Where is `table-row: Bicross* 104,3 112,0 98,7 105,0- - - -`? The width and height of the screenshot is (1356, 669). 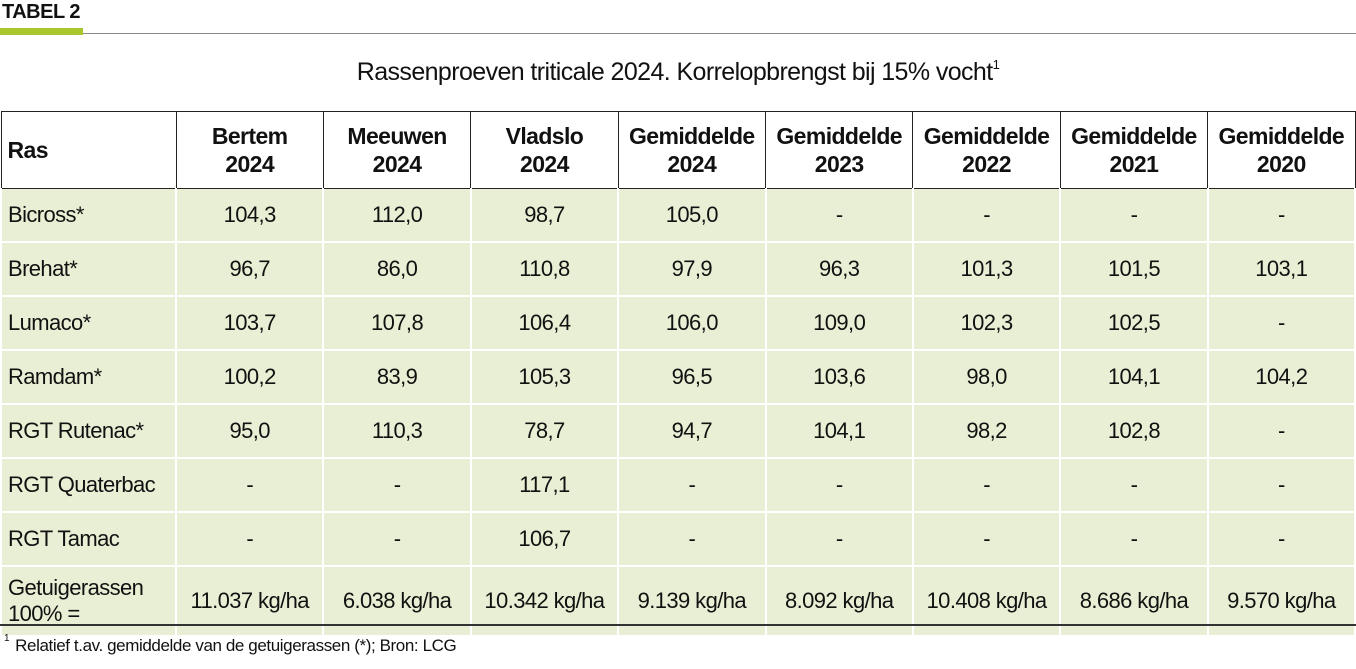
table-row: Bicross* 104,3 112,0 98,7 105,0- - - - is located at coordinates (678, 215).